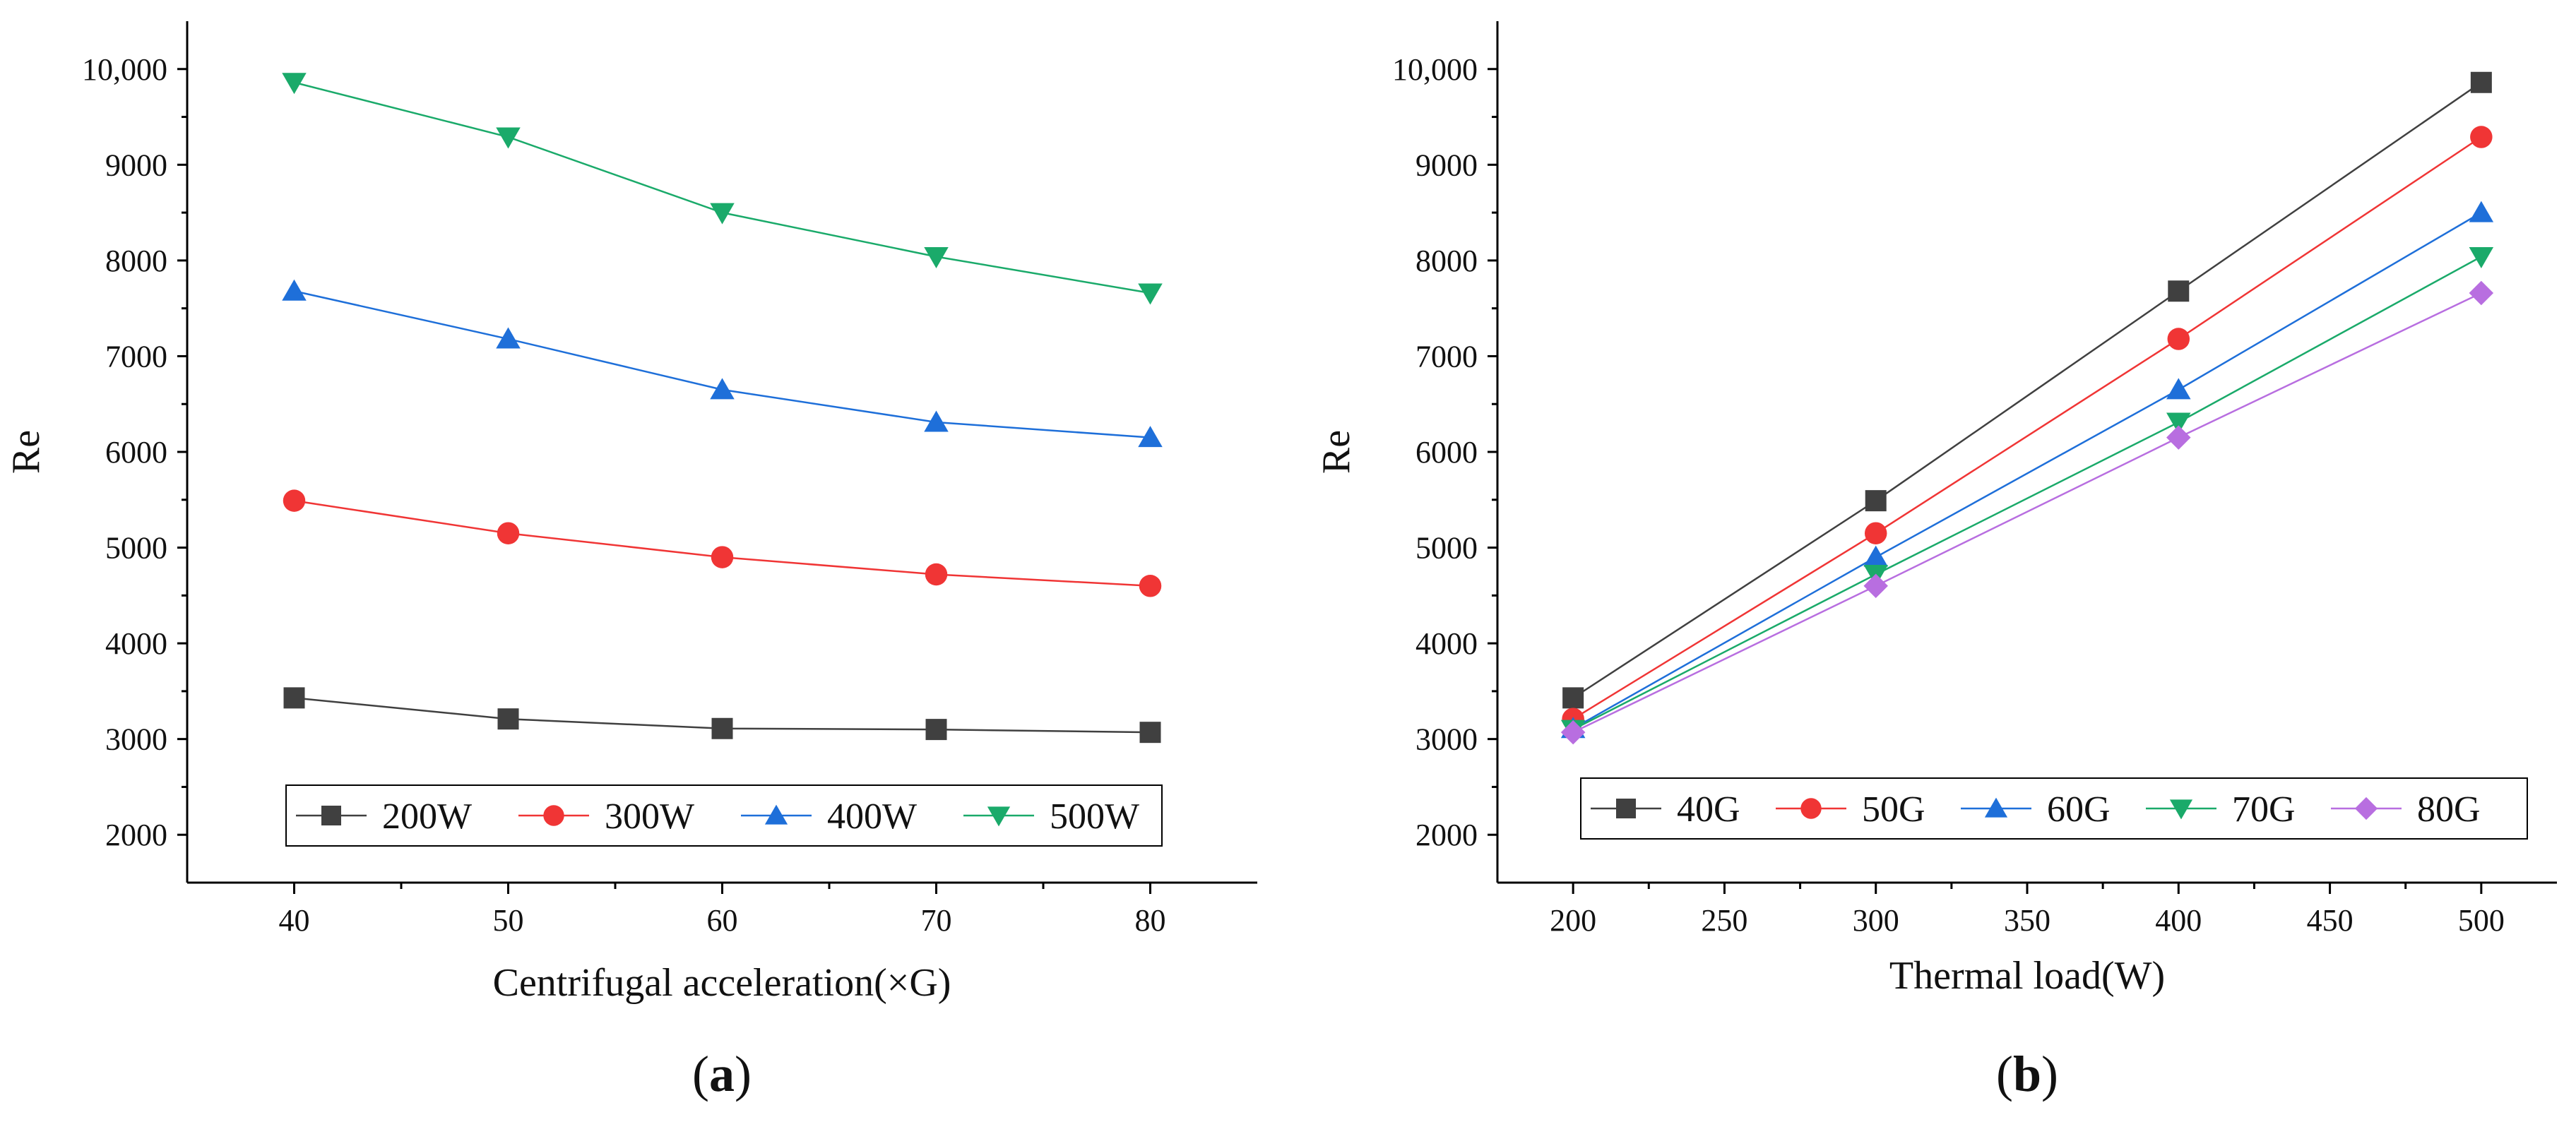 Image resolution: width=2576 pixels, height=1134 pixels. I want to click on x-axis-title: Centrifugal acceleration(×G), so click(722, 983).